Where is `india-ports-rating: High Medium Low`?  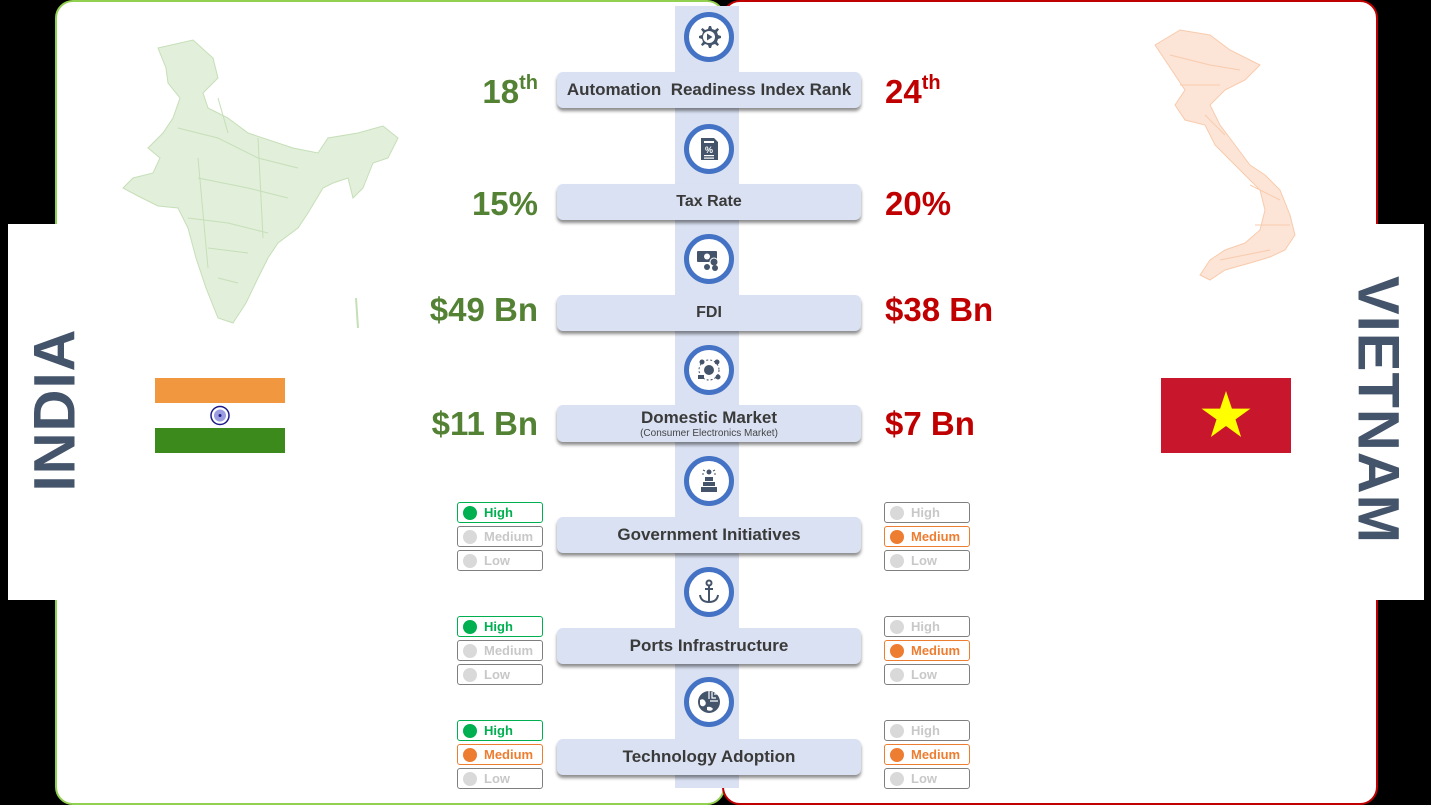 india-ports-rating: High Medium Low is located at coordinates (500, 652).